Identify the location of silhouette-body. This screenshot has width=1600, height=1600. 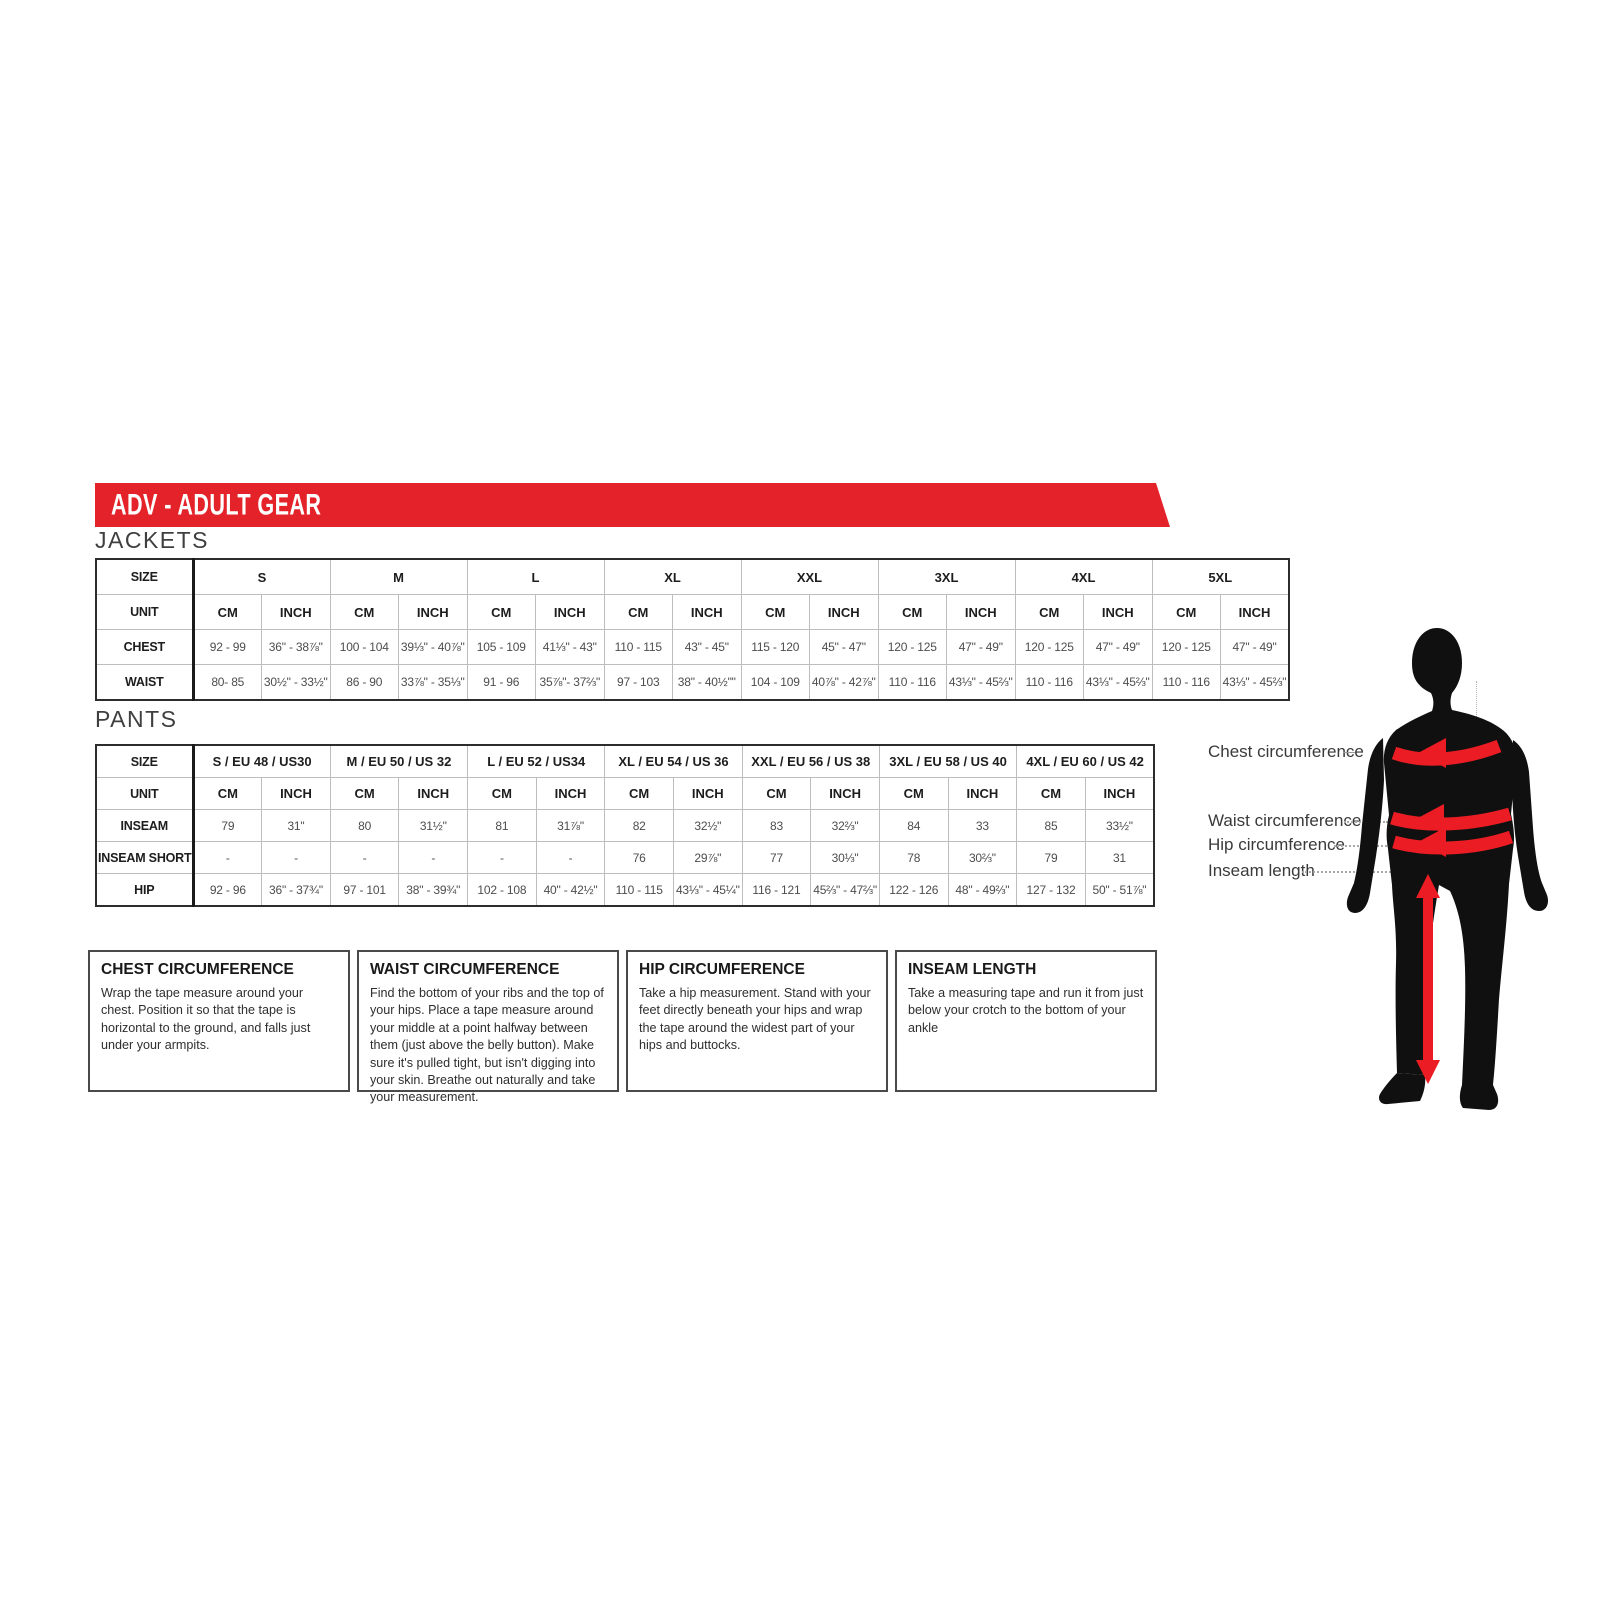
(1447, 869).